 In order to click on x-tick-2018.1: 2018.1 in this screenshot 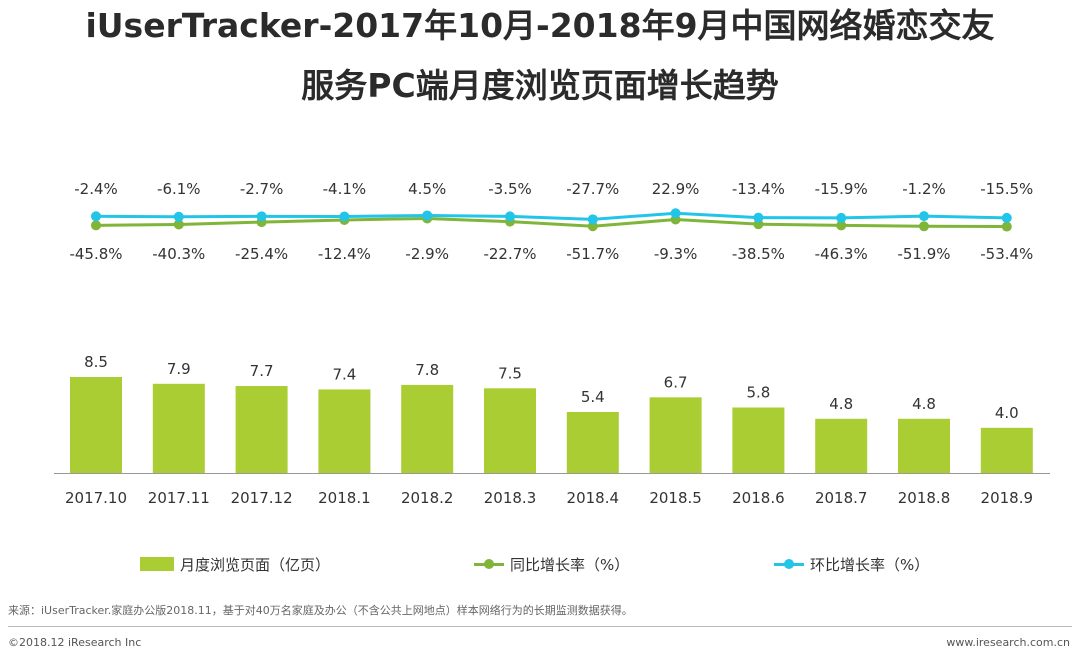, I will do `click(344, 498)`.